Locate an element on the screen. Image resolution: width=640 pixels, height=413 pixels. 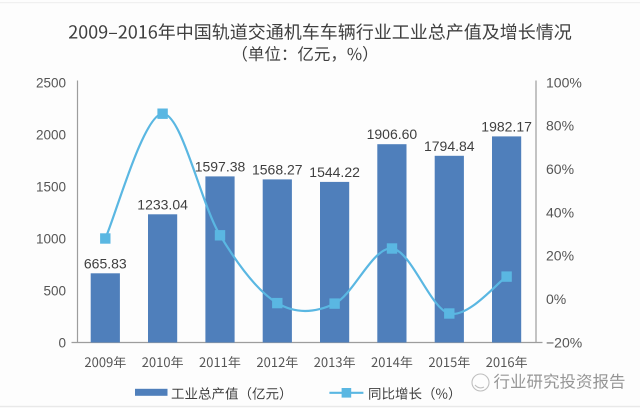
svg-text: 60% is located at coordinates (560, 169).